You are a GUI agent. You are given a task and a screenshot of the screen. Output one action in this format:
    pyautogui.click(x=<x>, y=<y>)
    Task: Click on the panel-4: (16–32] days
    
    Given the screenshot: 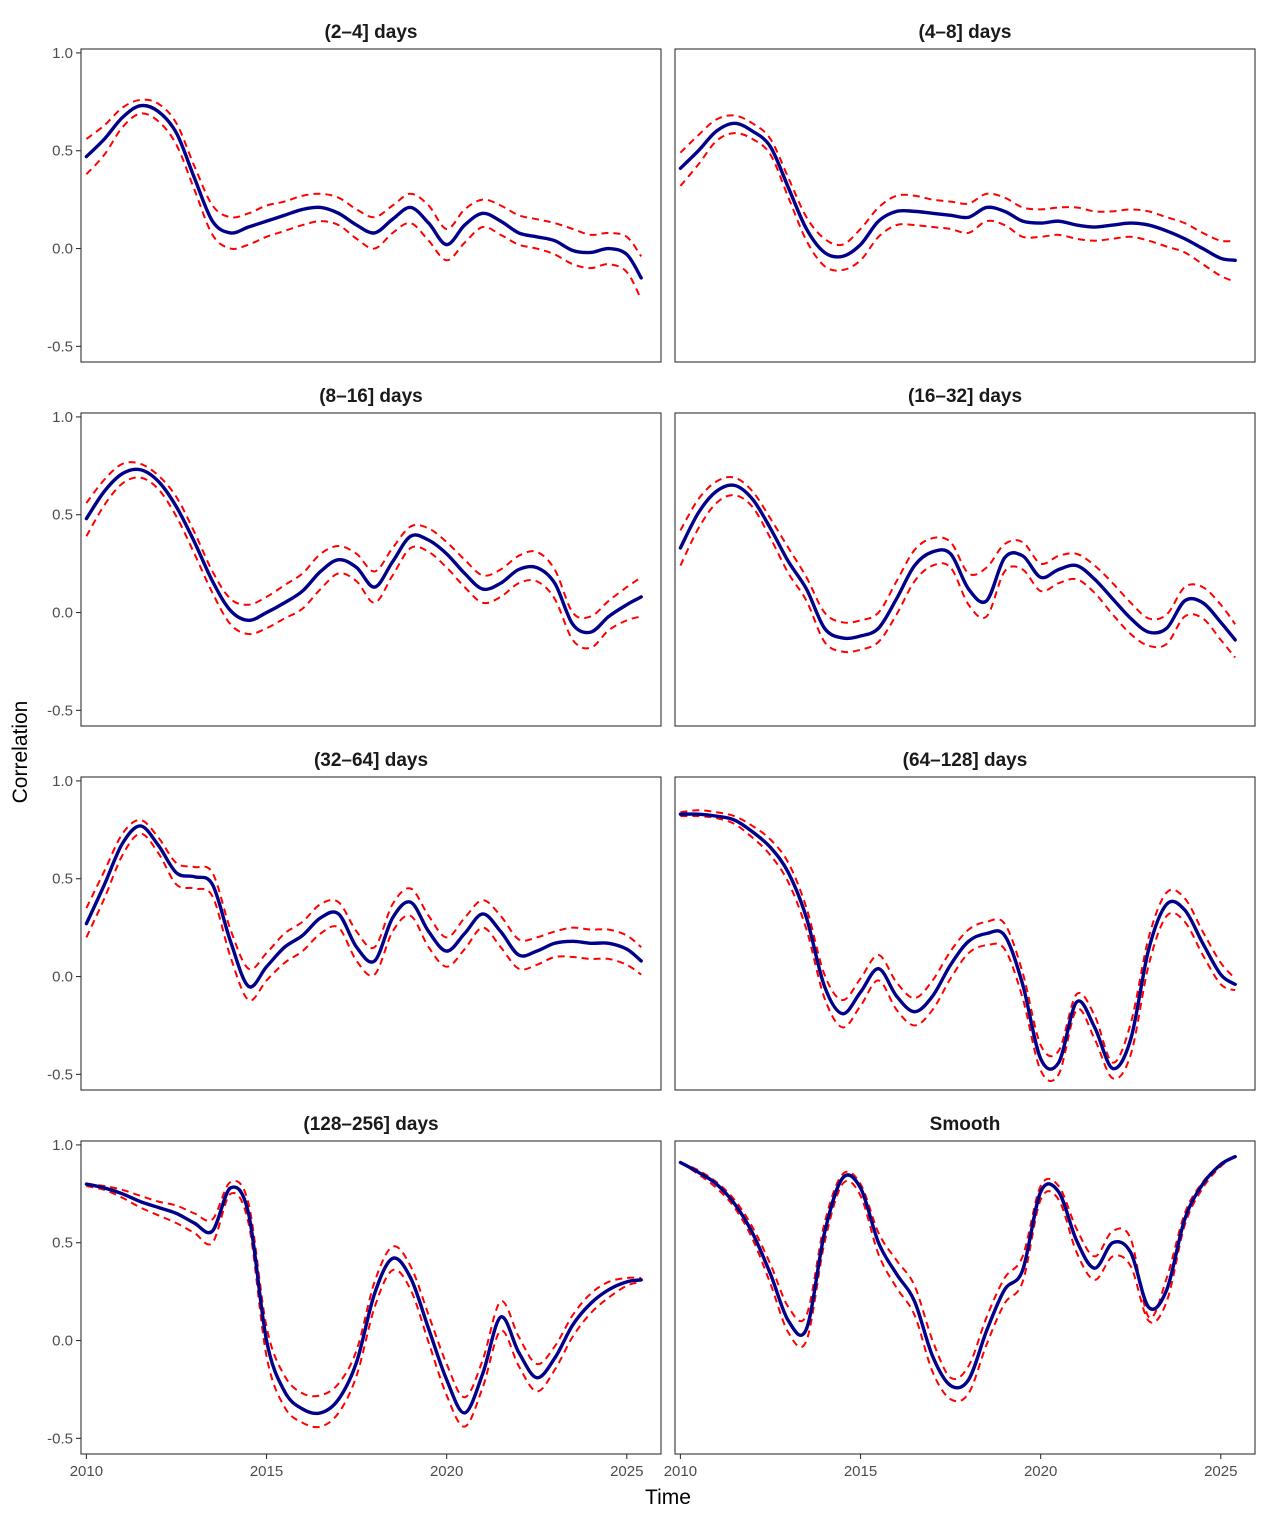 What is the action you would take?
    pyautogui.click(x=965, y=556)
    